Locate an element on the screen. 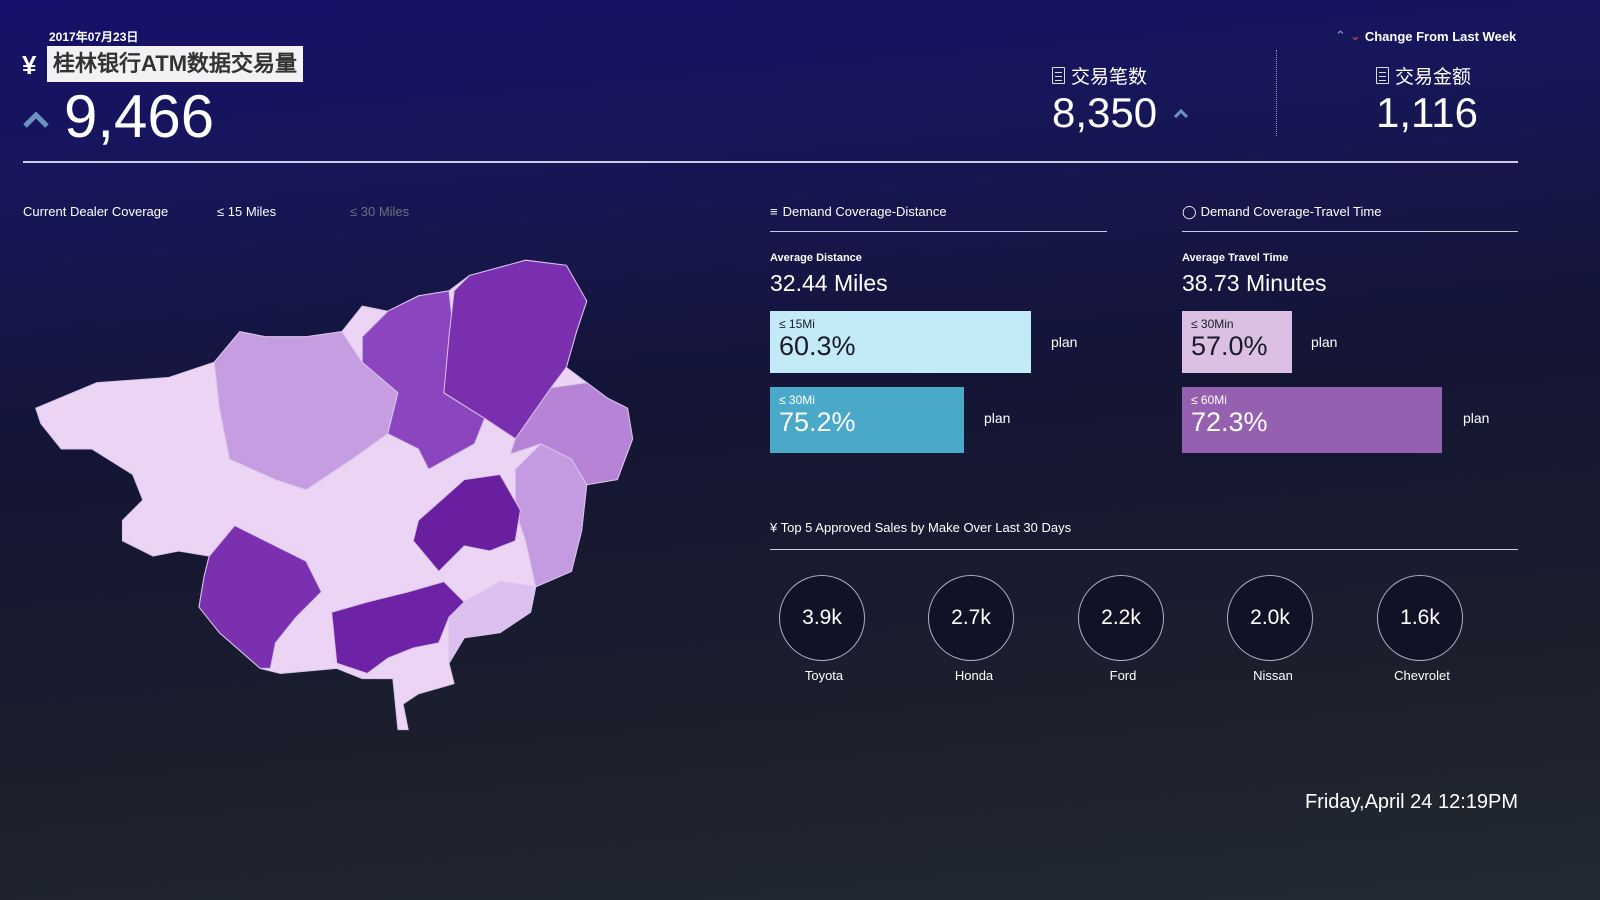 This screenshot has width=1600, height=900. kpi-label: 交易笔数 is located at coordinates (1109, 77).